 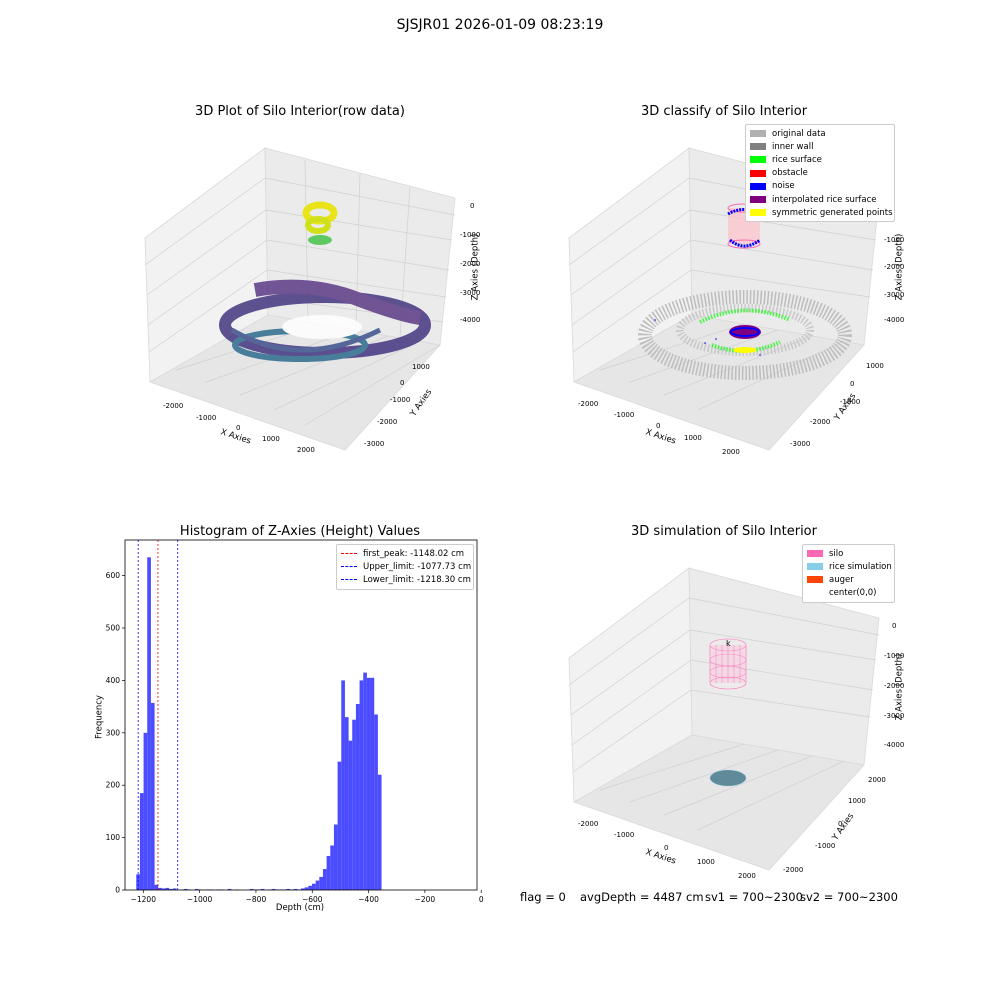 I want to click on footer-sv2: sv2 = 700~2300, so click(x=849, y=897).